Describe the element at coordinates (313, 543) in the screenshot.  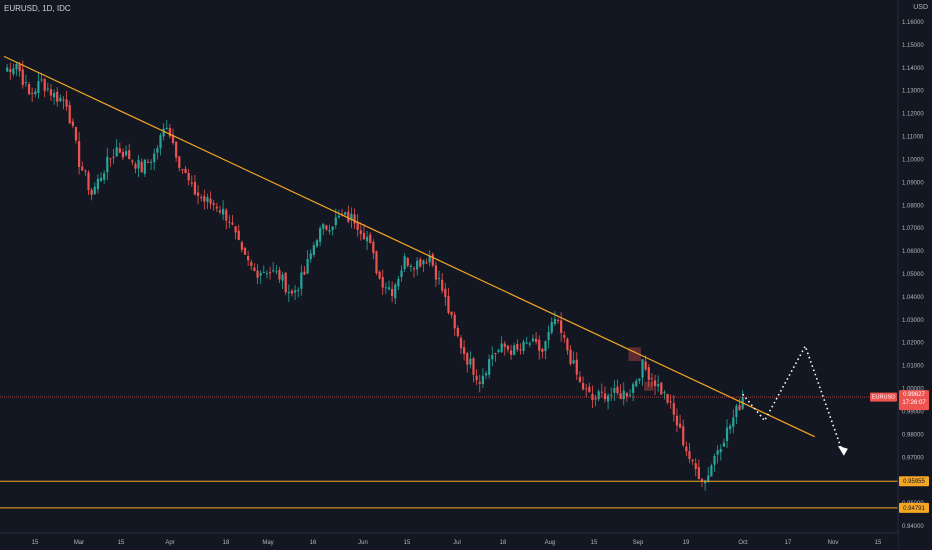
I see `time-tick-label: 16` at that location.